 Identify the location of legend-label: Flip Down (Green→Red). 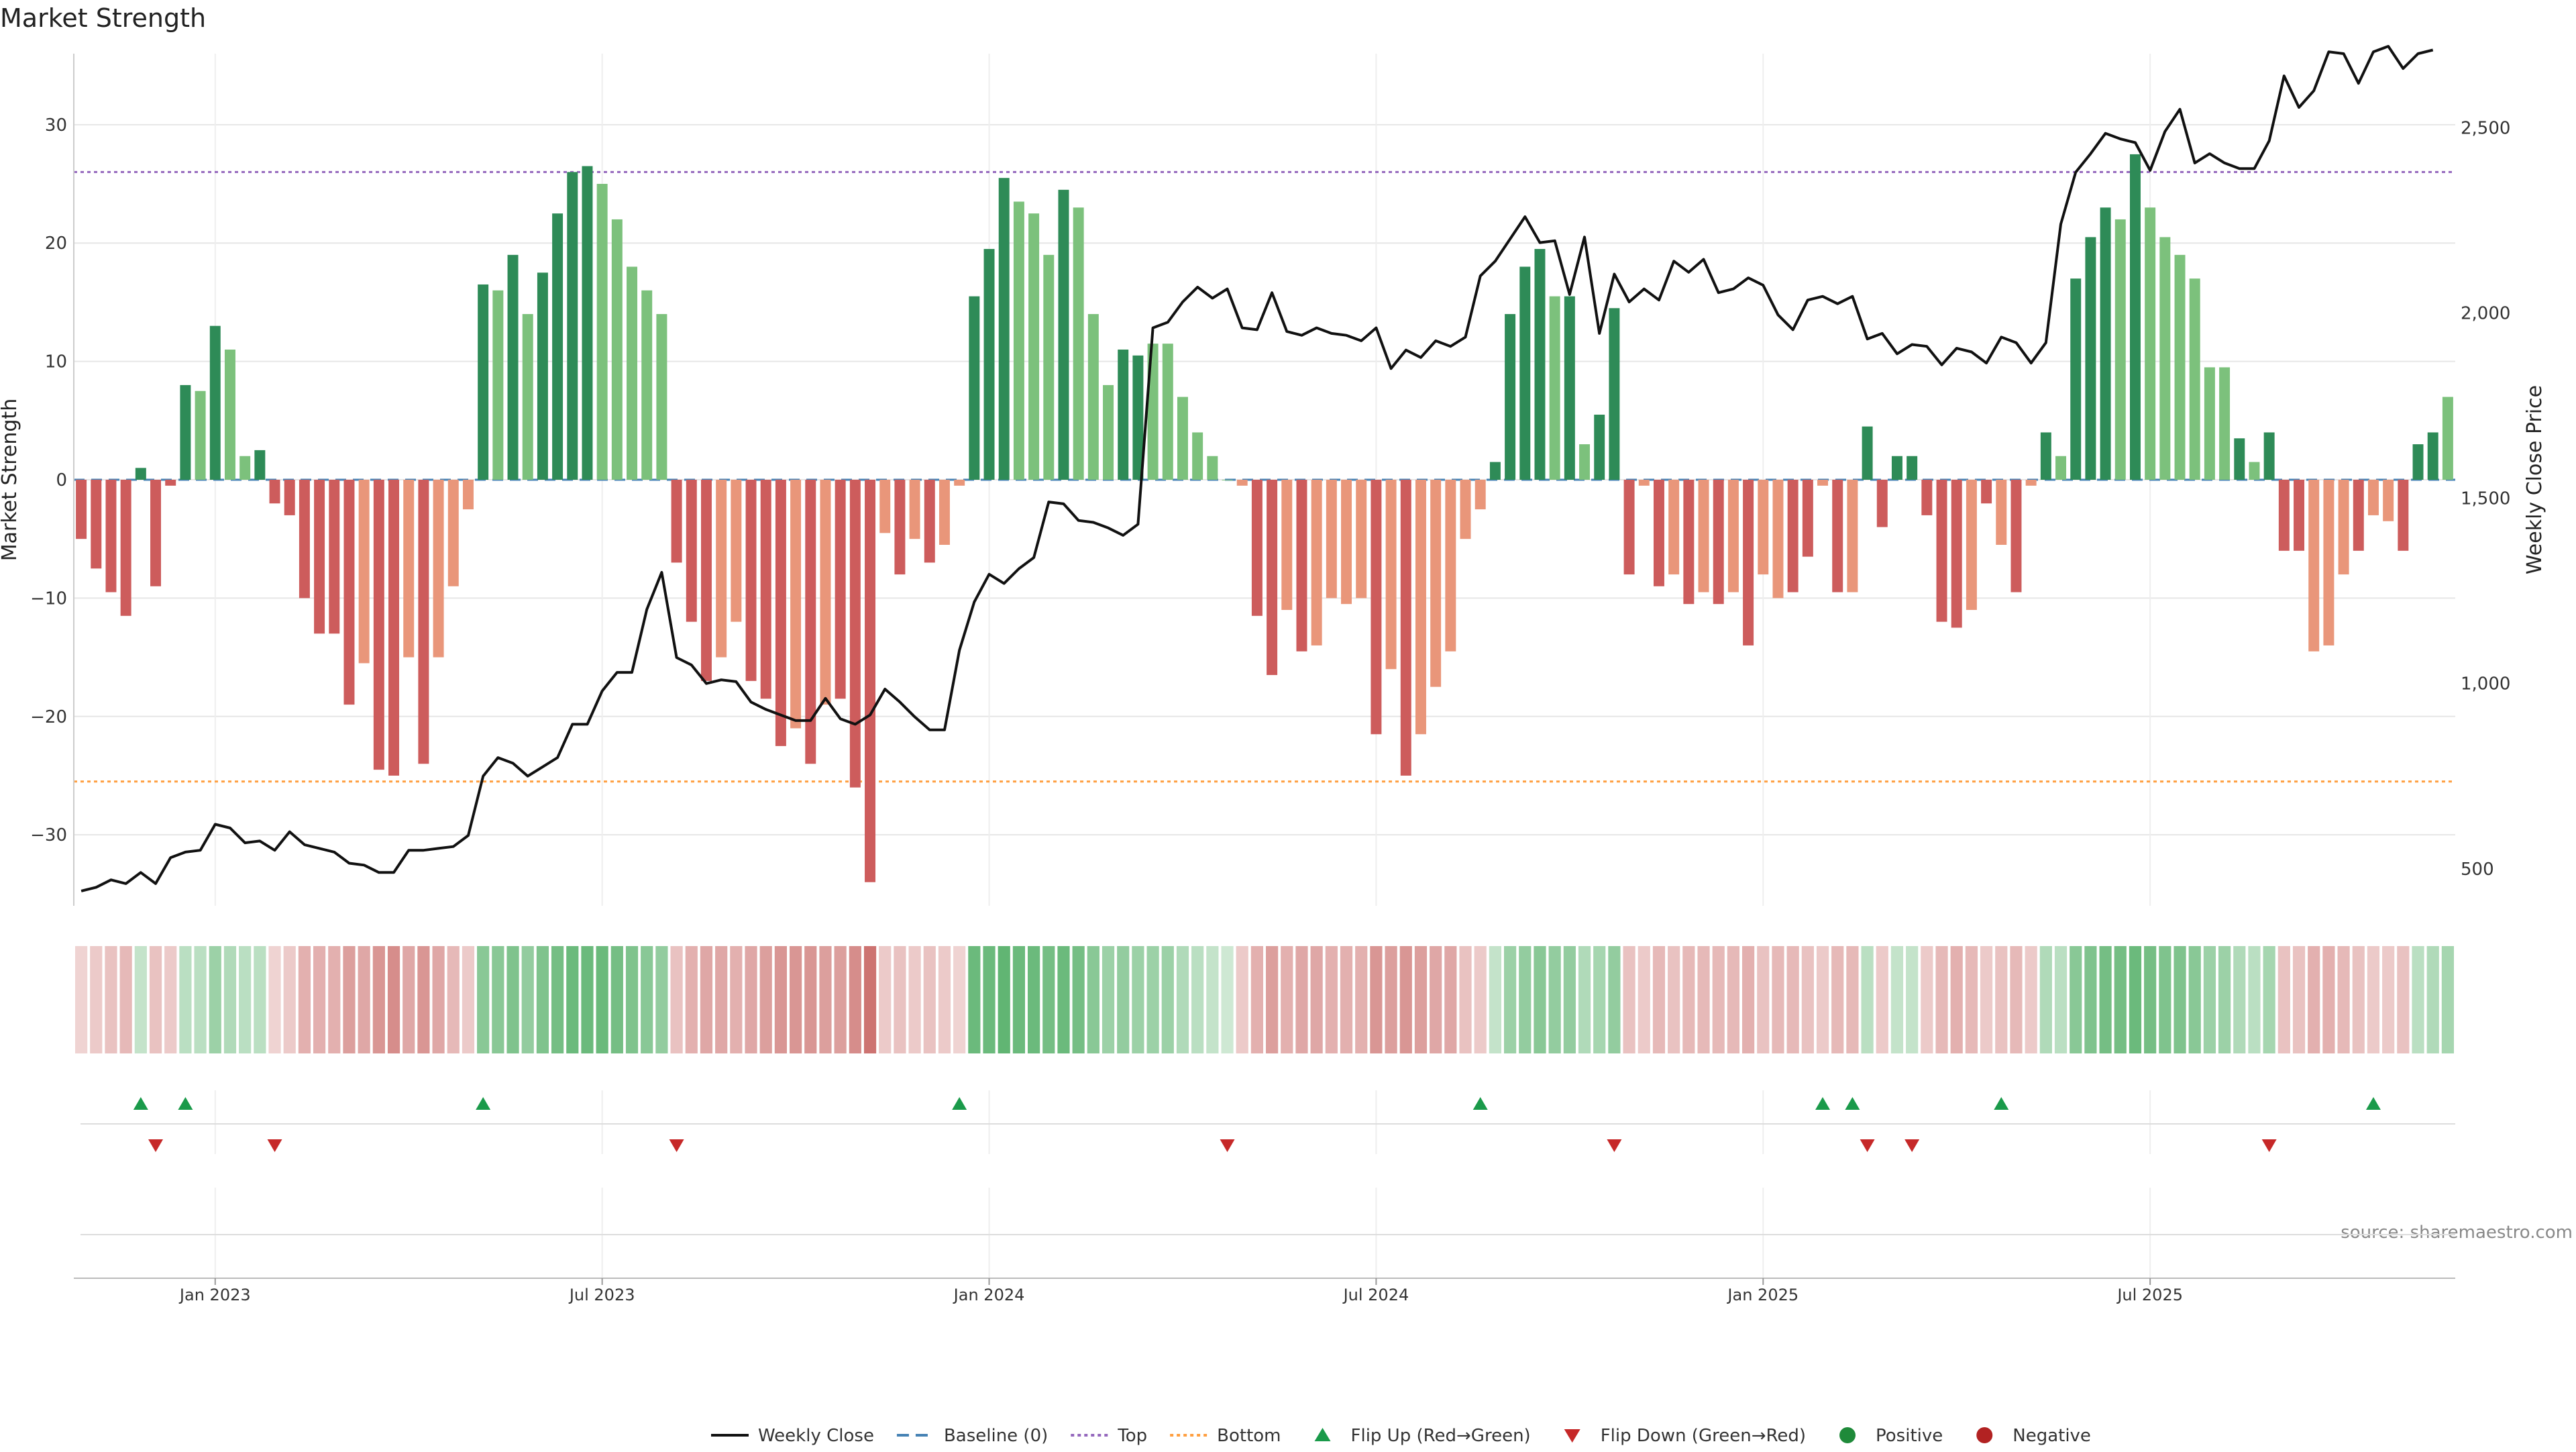
(1703, 1436).